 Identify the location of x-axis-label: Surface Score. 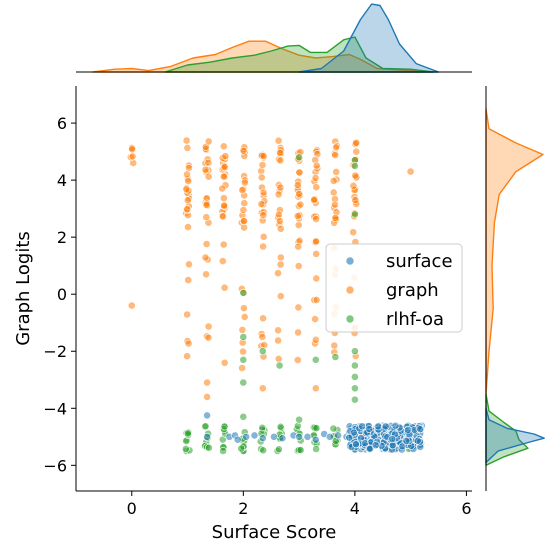
(274, 532).